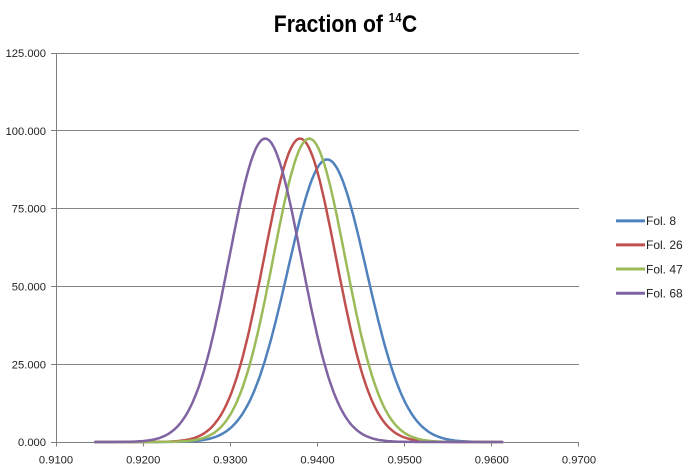 The height and width of the screenshot is (474, 694). I want to click on svg-text: Fol. 68, so click(664, 294).